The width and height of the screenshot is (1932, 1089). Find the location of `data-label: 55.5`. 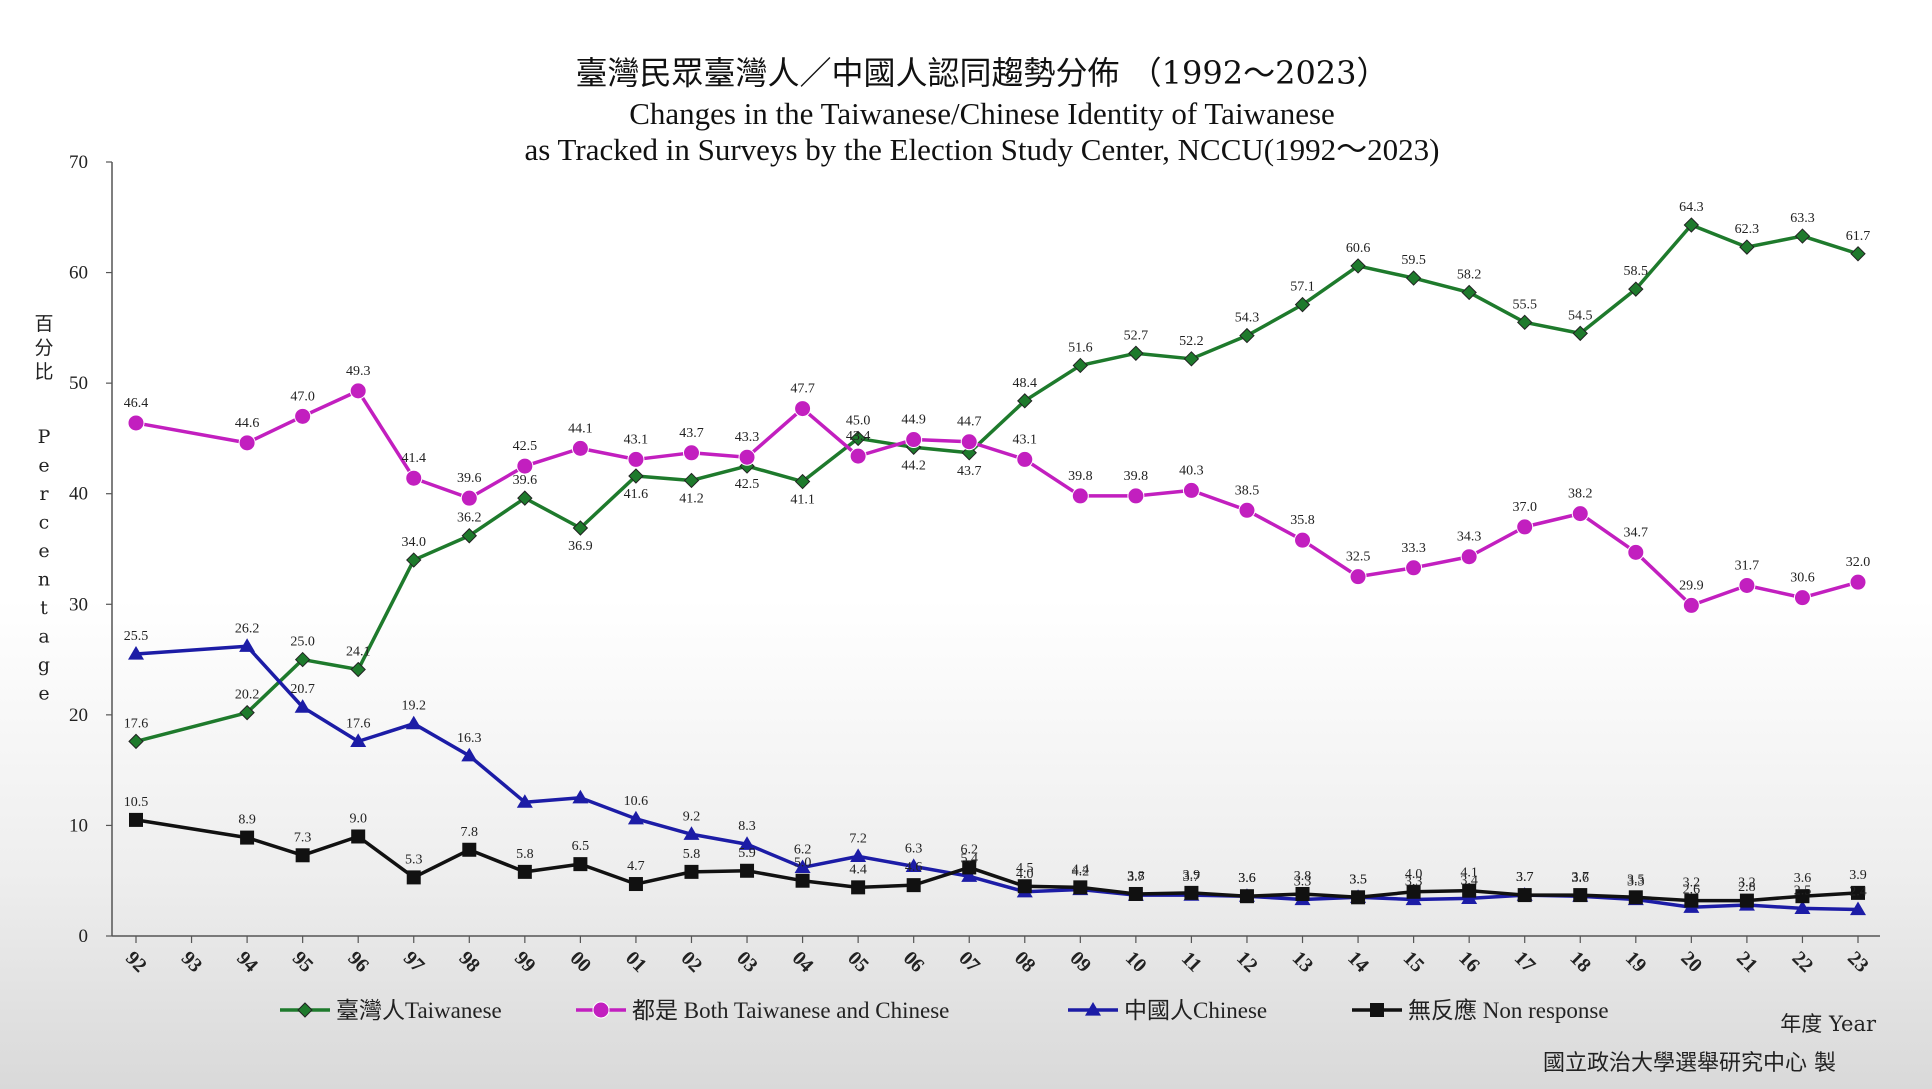

data-label: 55.5 is located at coordinates (1524, 304).